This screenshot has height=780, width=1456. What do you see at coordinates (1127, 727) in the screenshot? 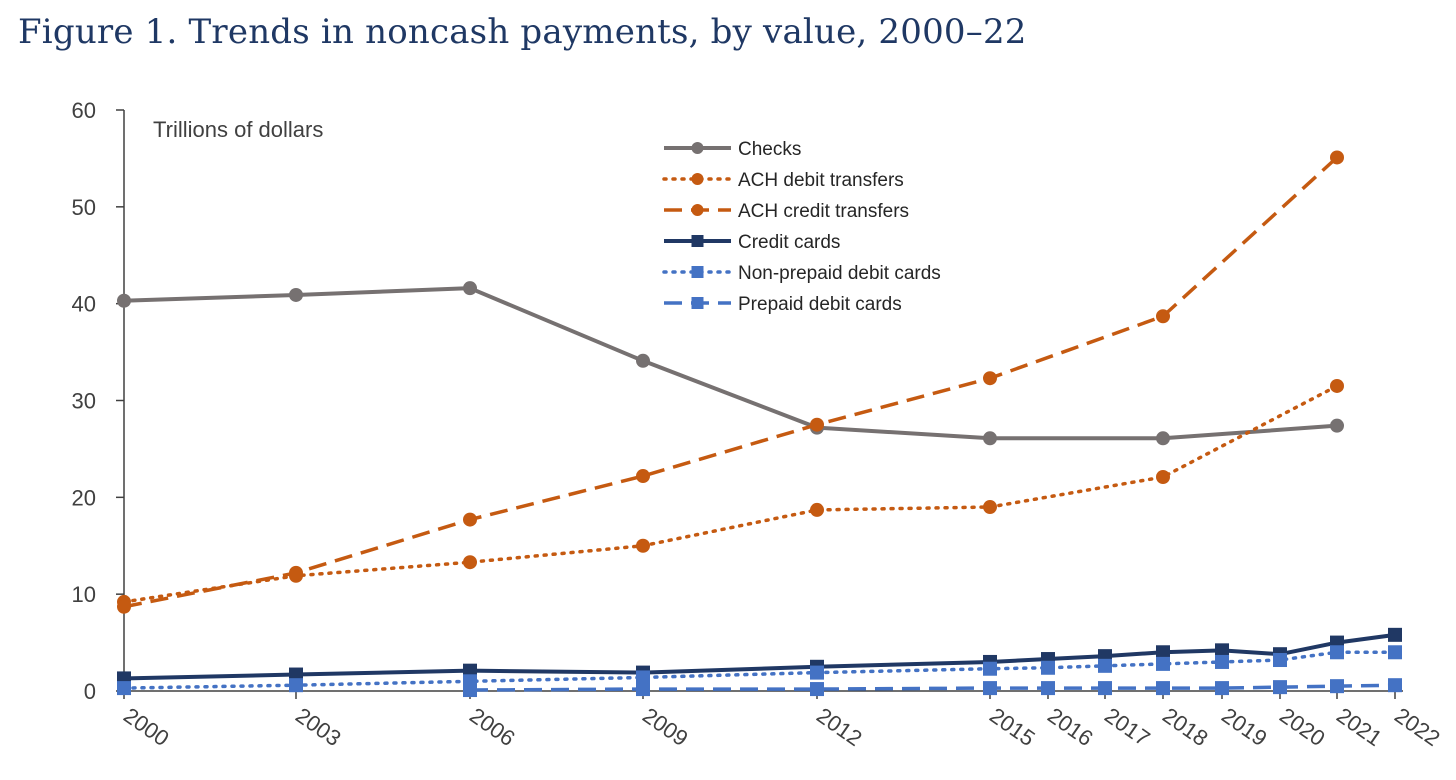
I see `x-tick-label: 2017` at bounding box center [1127, 727].